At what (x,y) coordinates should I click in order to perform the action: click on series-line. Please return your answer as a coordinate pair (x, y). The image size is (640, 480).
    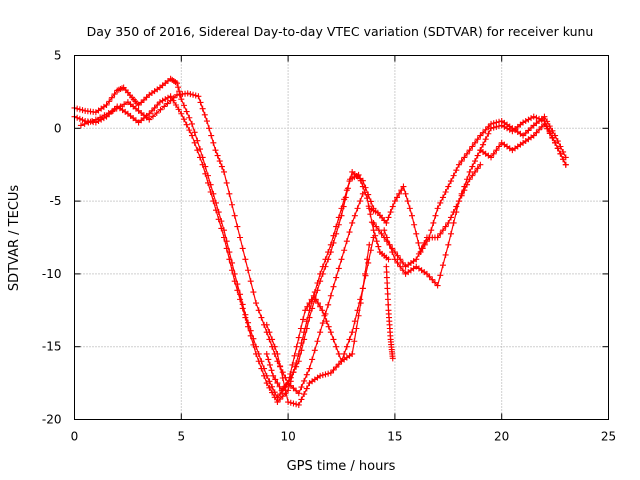
    Looking at the image, I should click on (470, 191).